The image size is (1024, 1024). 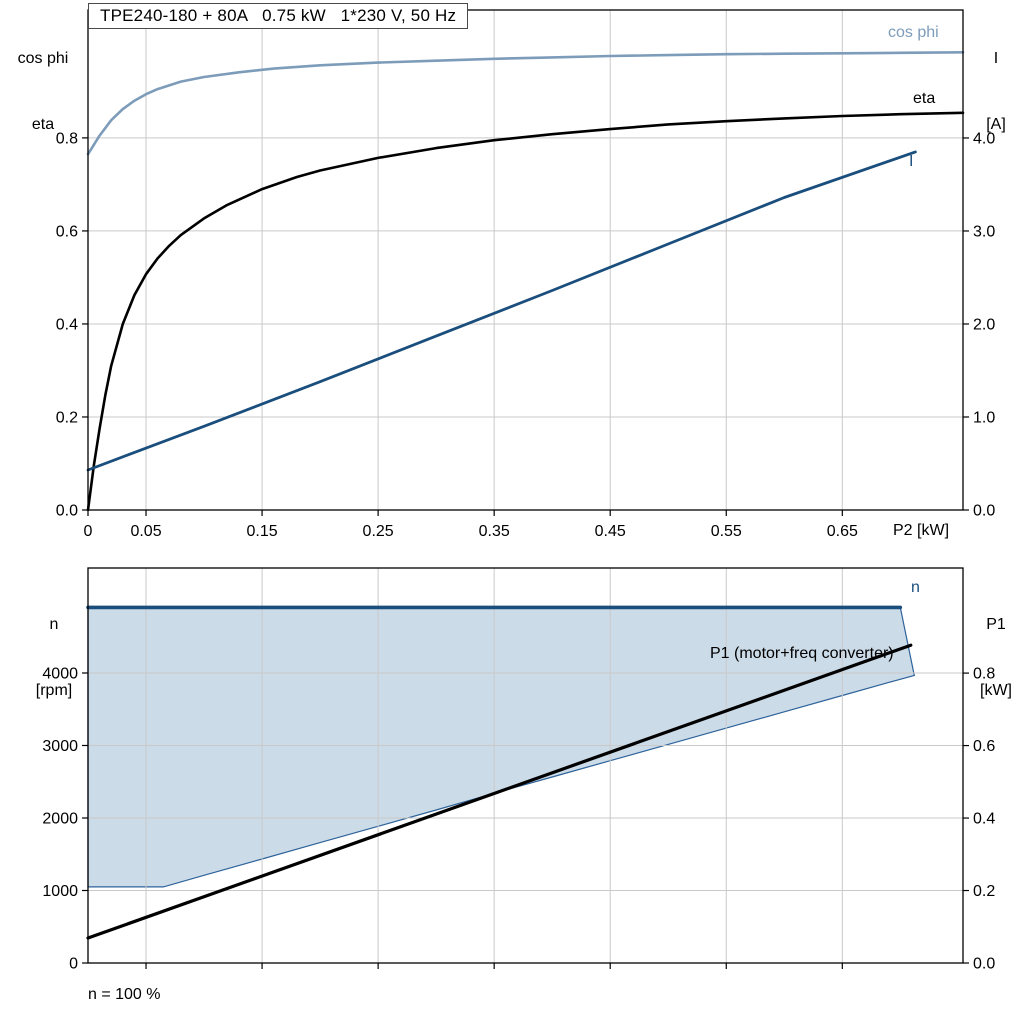 I want to click on axis-title-line: [kW], so click(x=996, y=690).